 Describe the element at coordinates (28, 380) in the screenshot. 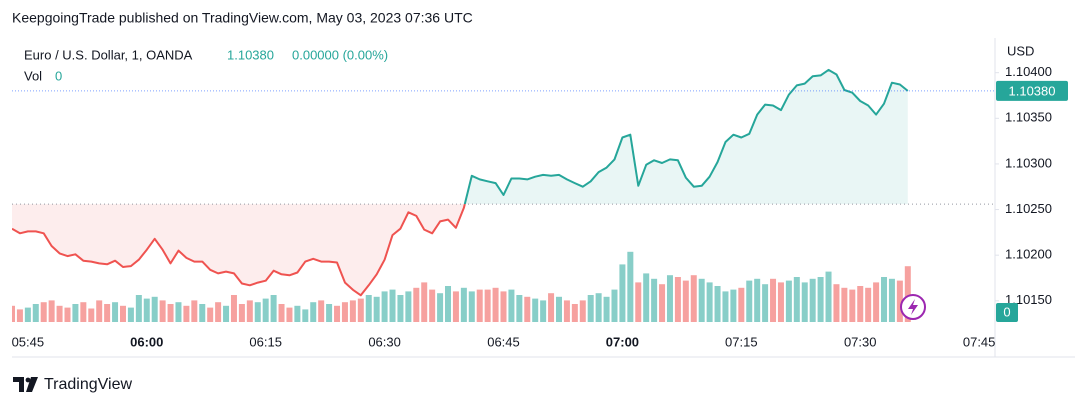

I see `logo-dot` at that location.